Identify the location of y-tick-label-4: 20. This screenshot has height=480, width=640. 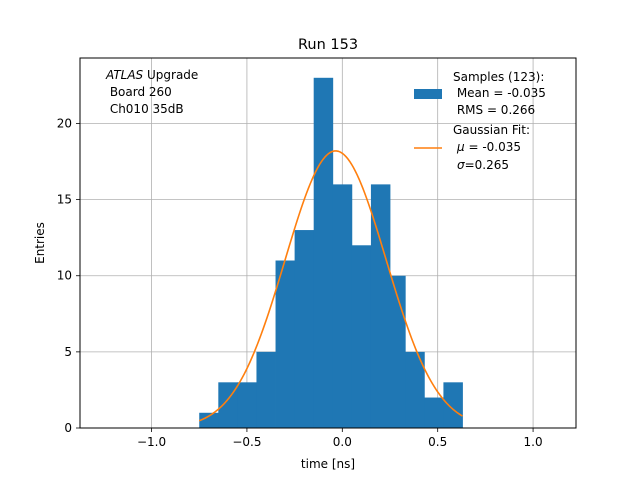
(64, 123).